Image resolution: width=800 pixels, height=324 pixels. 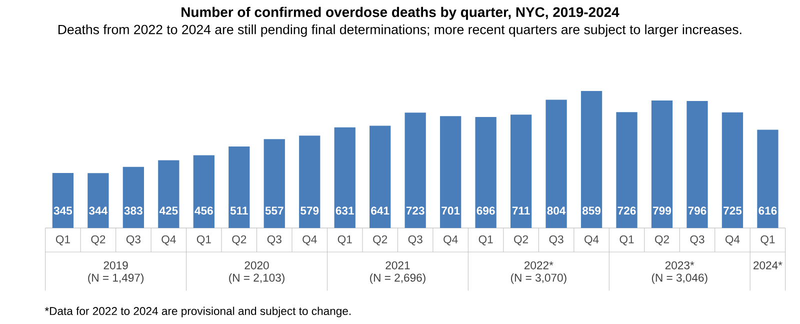 I want to click on text: (N = 1,497), so click(x=116, y=278).